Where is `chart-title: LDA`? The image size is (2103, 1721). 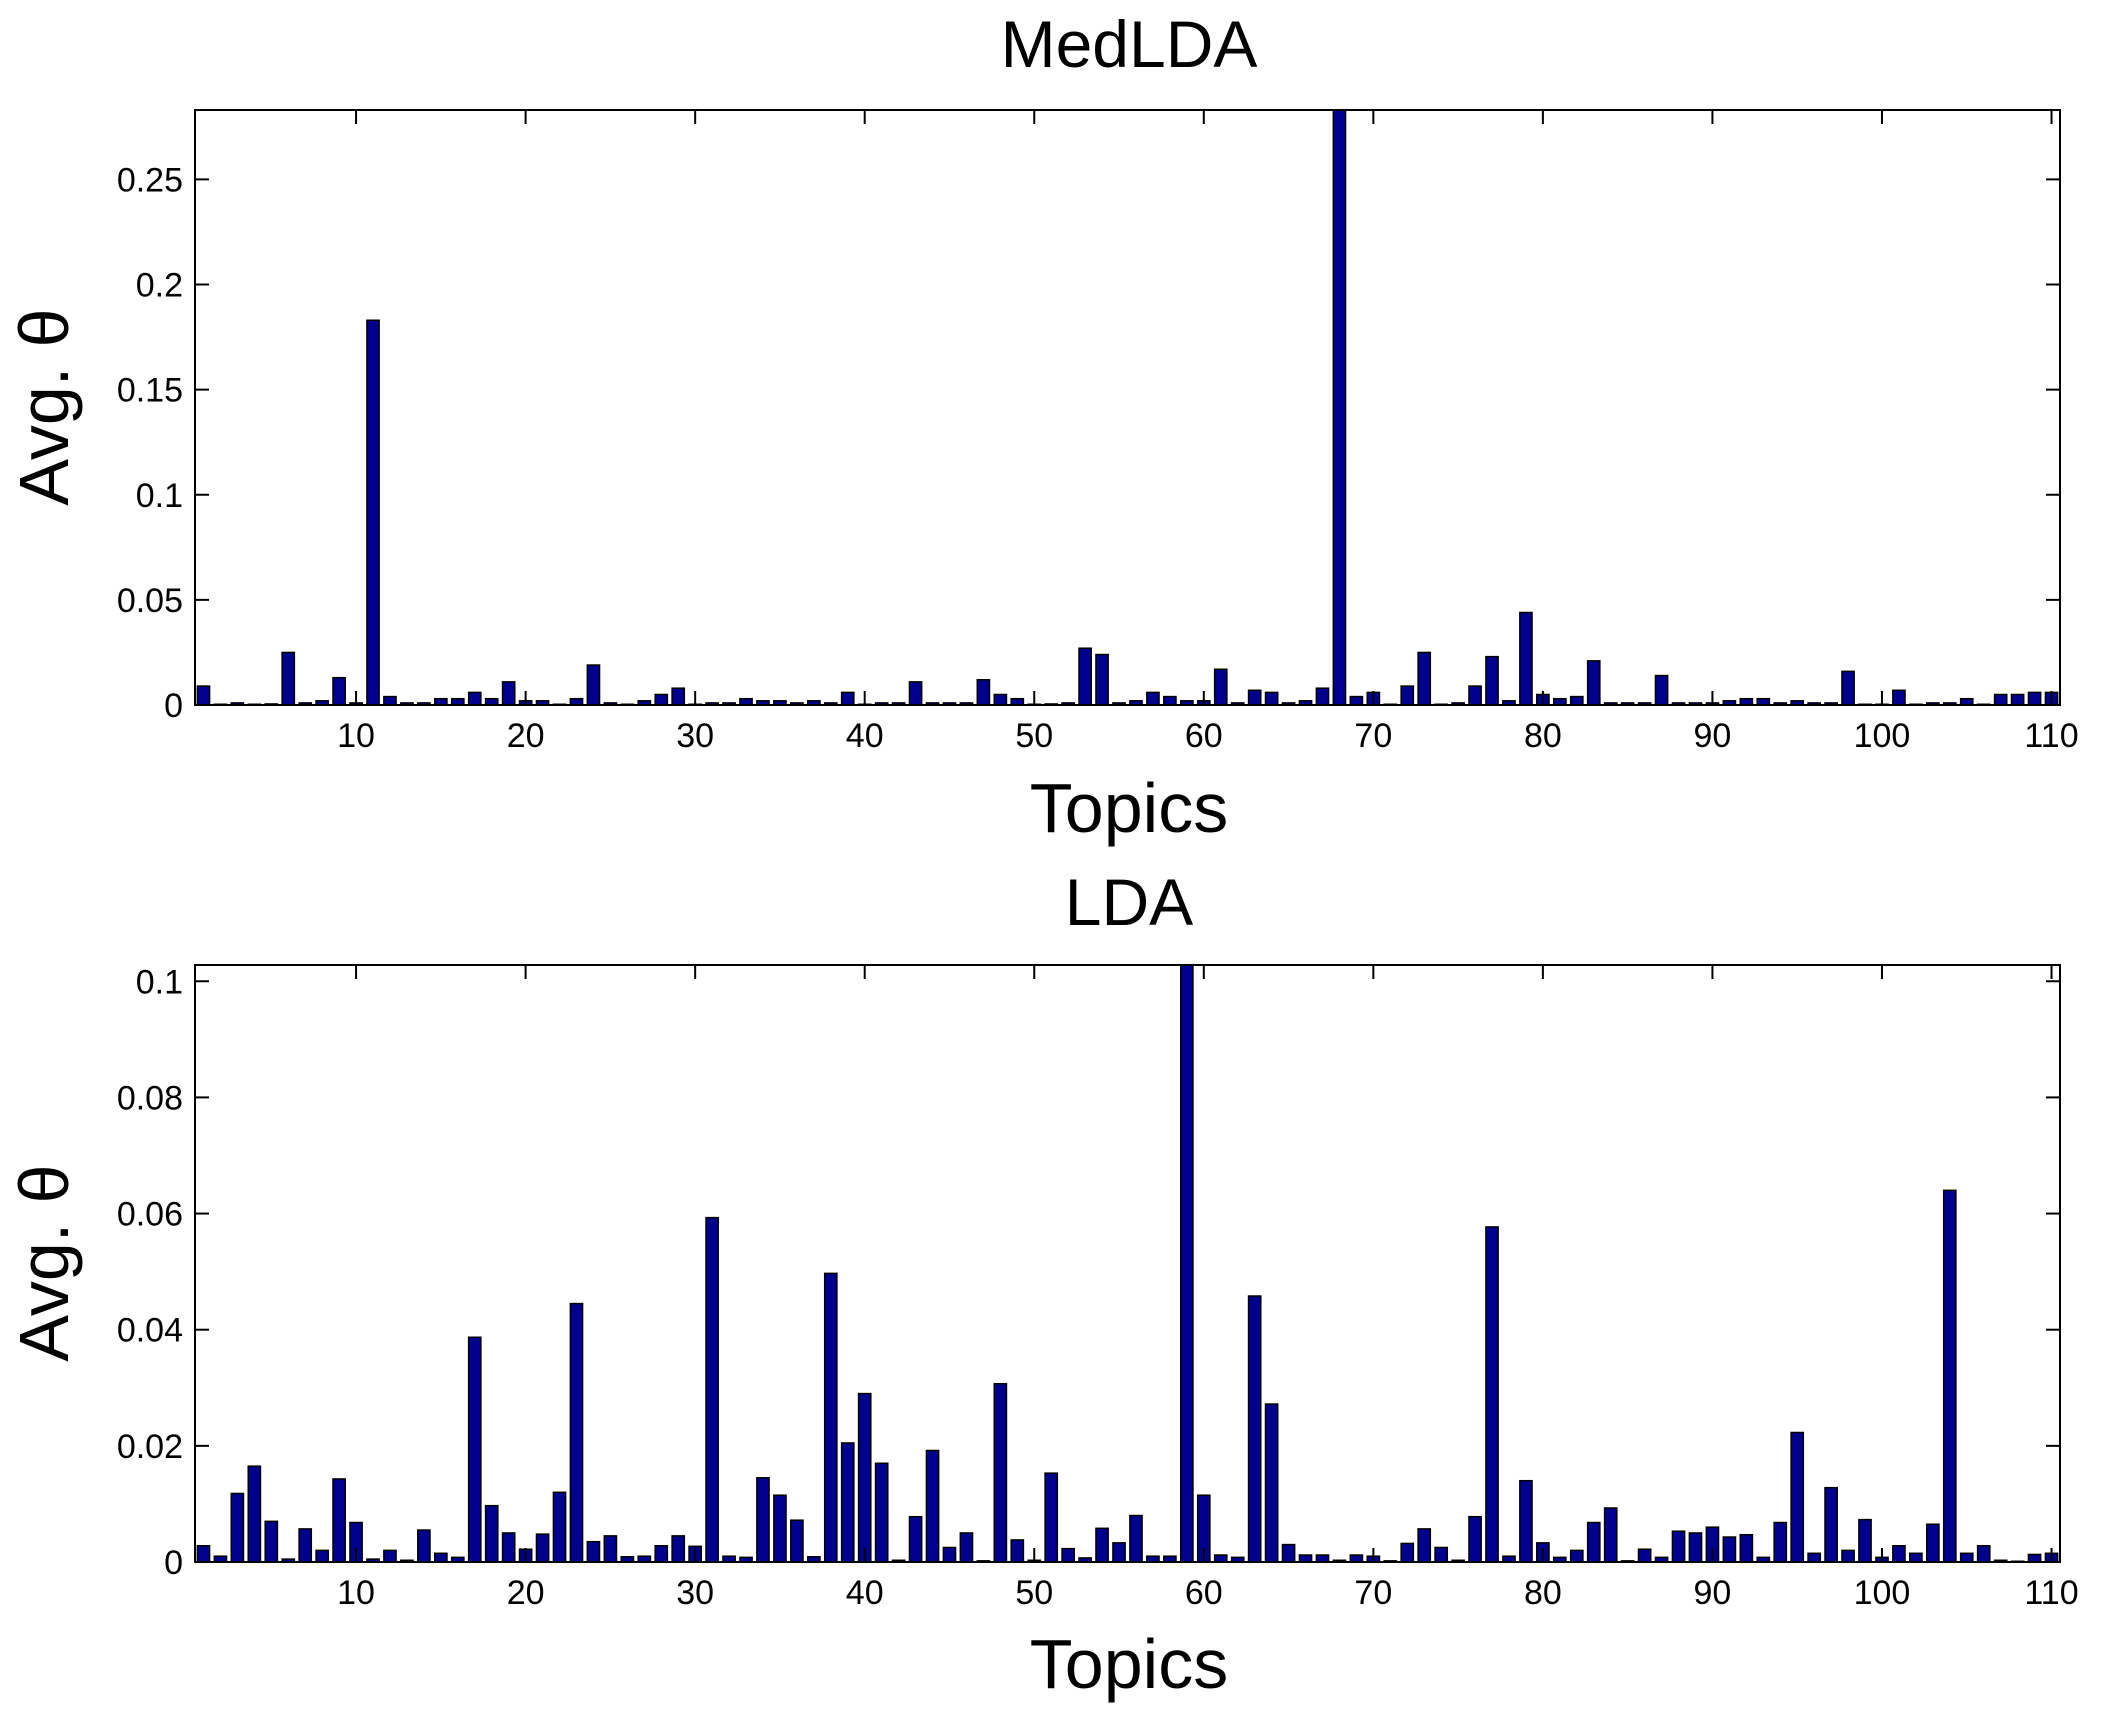
chart-title: LDA is located at coordinates (1129, 902).